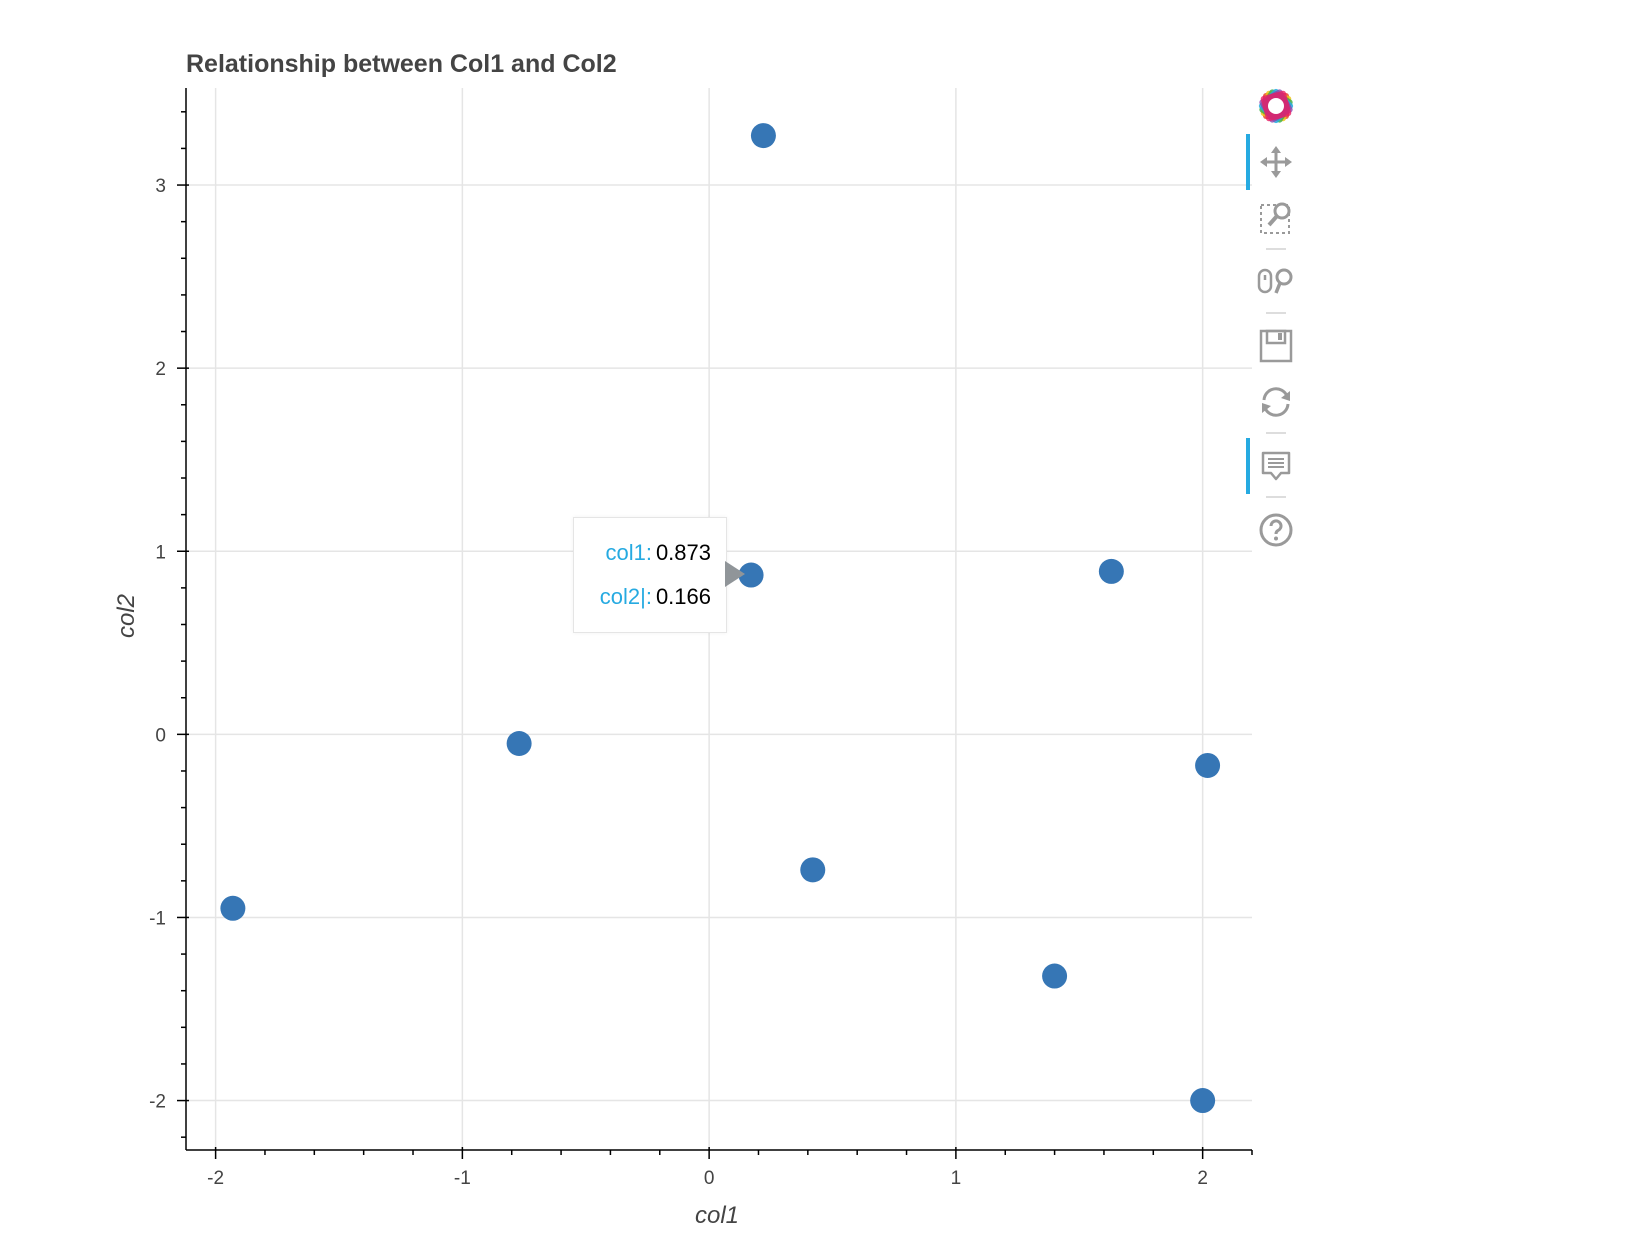 The image size is (1638, 1238). I want to click on y-tick-label: -1, so click(157, 918).